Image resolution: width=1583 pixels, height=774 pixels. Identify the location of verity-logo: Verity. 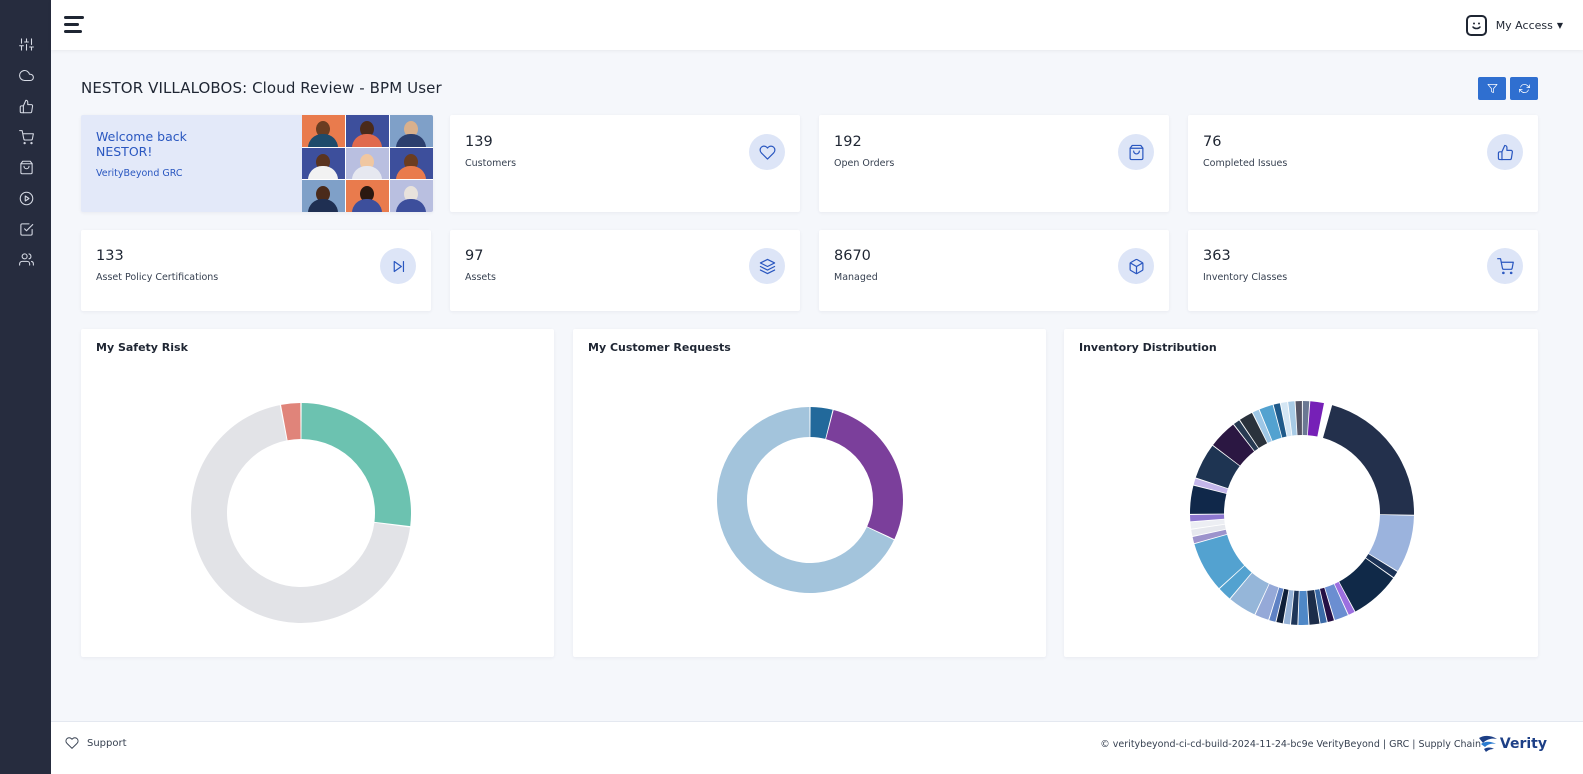
(1512, 744).